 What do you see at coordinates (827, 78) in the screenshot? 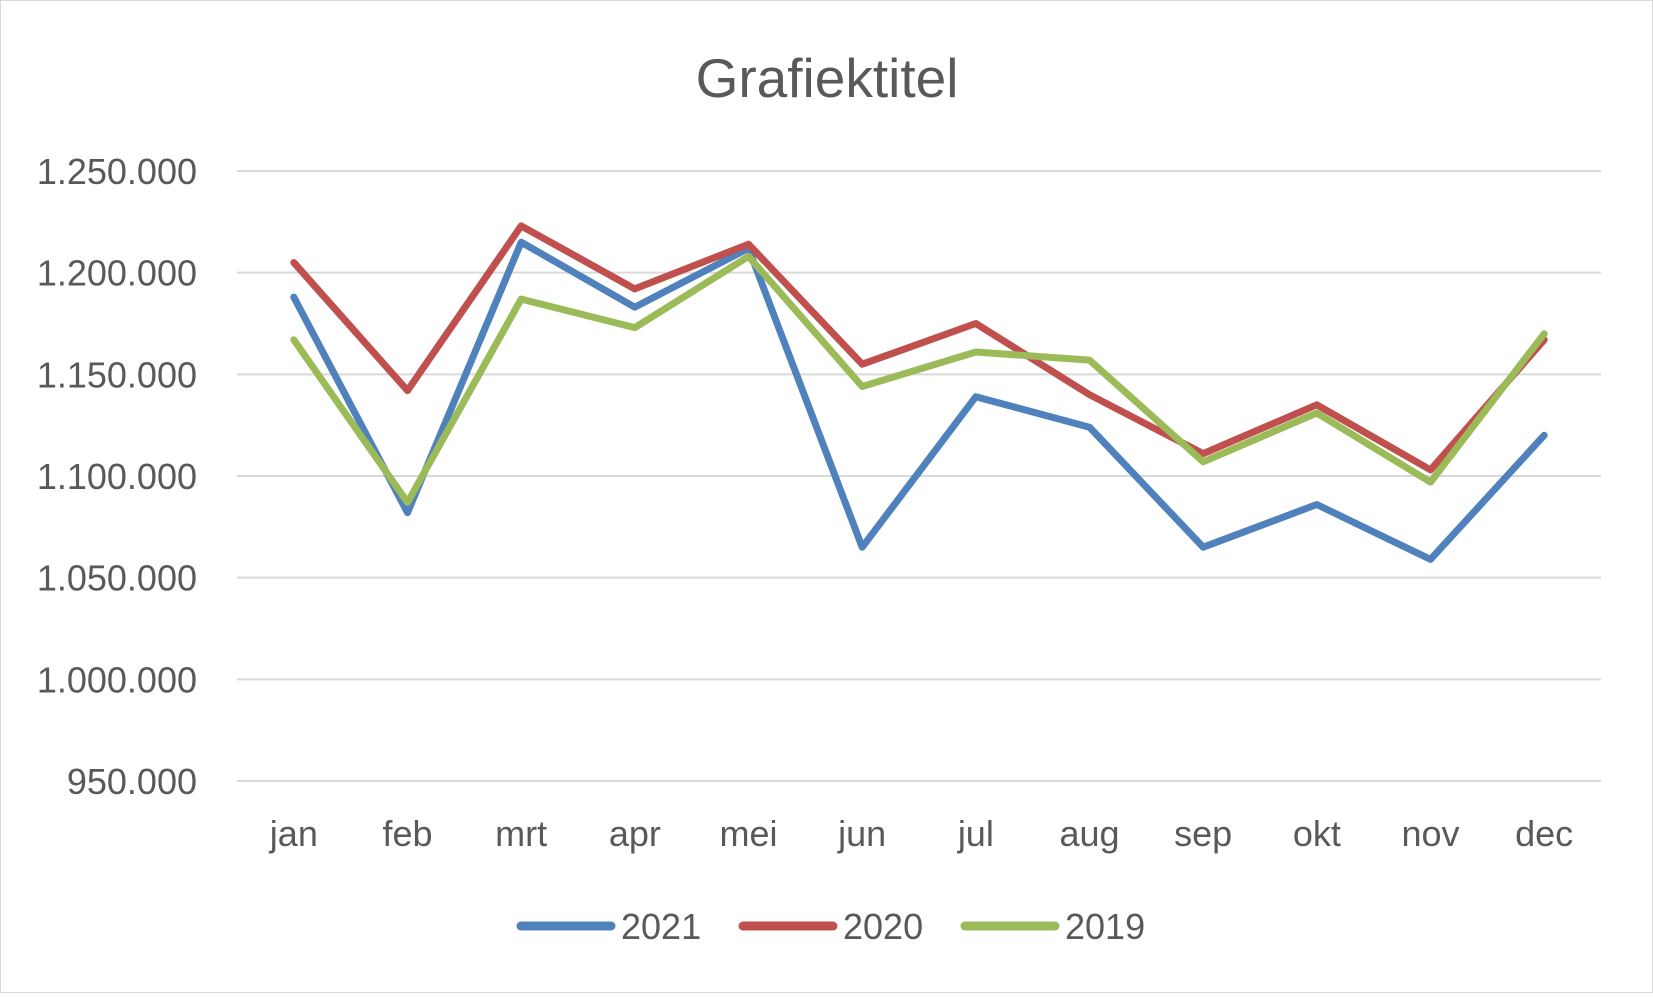
I see `chart-title: Grafiektitel` at bounding box center [827, 78].